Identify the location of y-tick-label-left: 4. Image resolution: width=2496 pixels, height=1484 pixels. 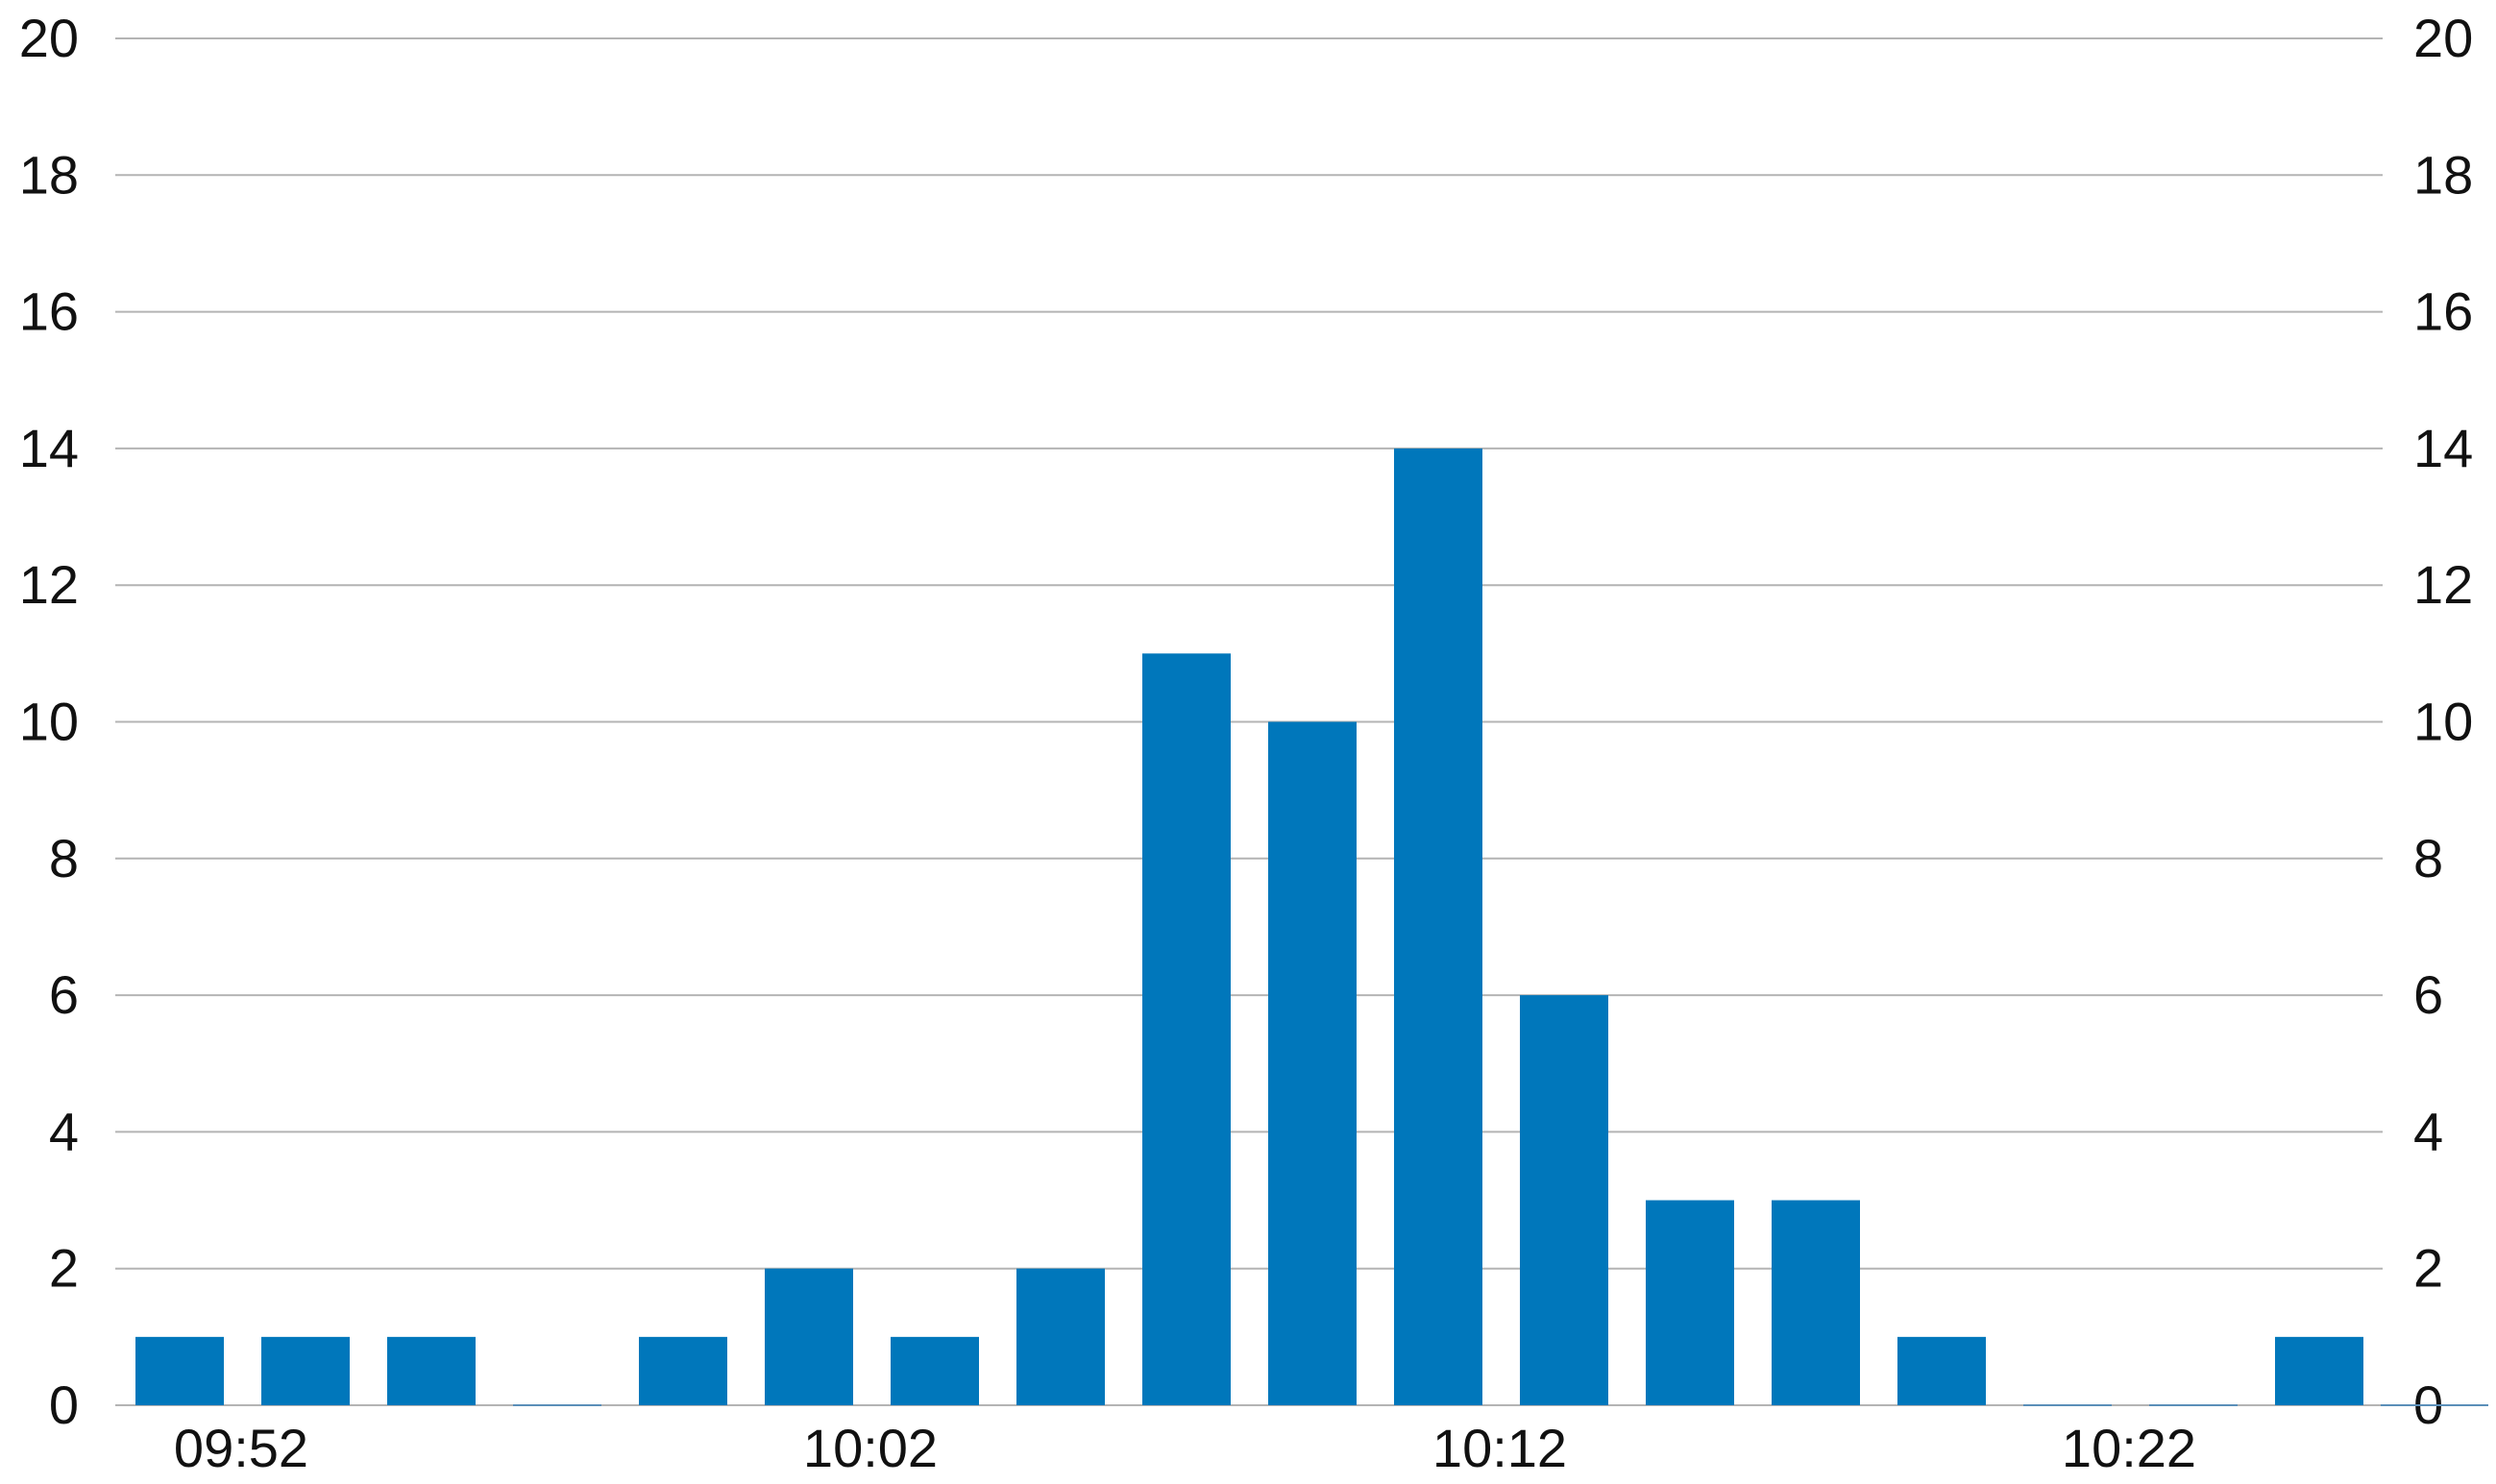
(64, 1131).